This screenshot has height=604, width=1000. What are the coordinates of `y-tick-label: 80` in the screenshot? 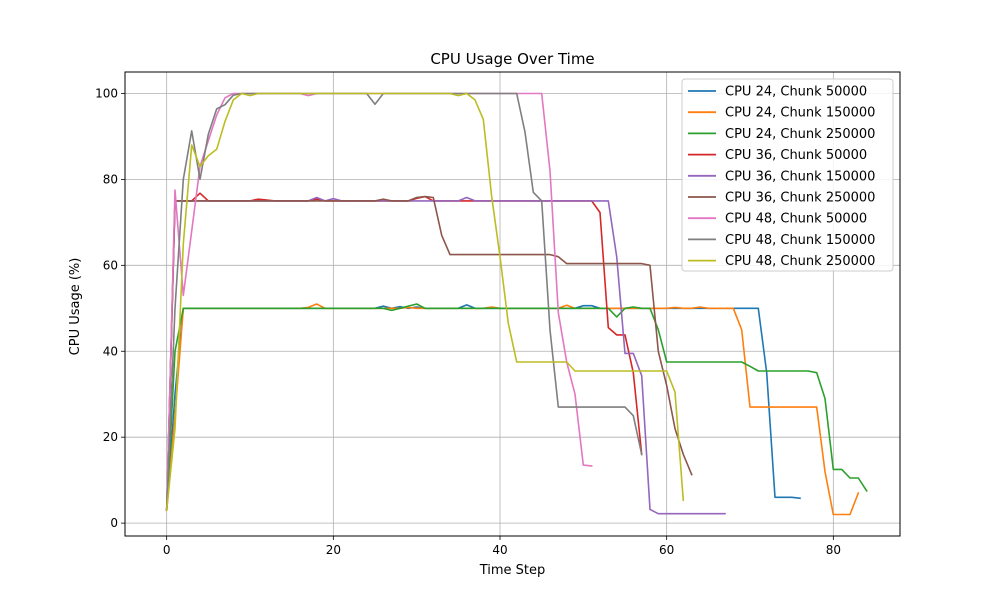 It's located at (110, 179).